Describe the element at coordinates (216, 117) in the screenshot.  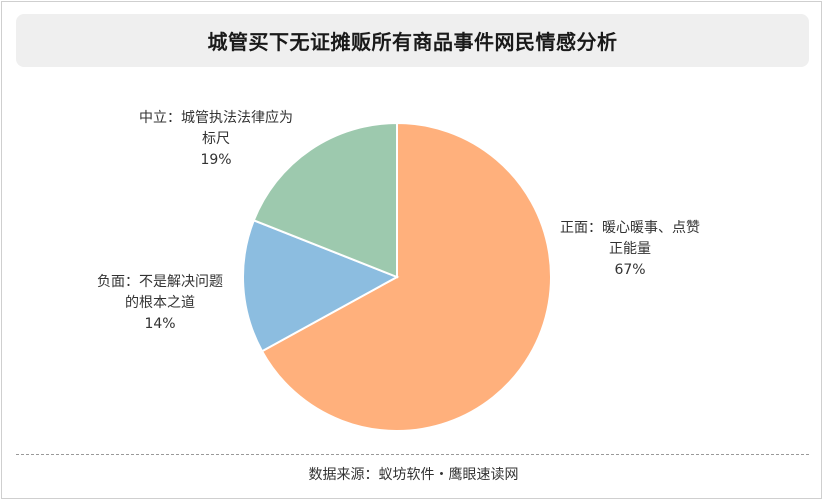
I see `slice-label-2-line-0: 中立：城管执法法律应为` at that location.